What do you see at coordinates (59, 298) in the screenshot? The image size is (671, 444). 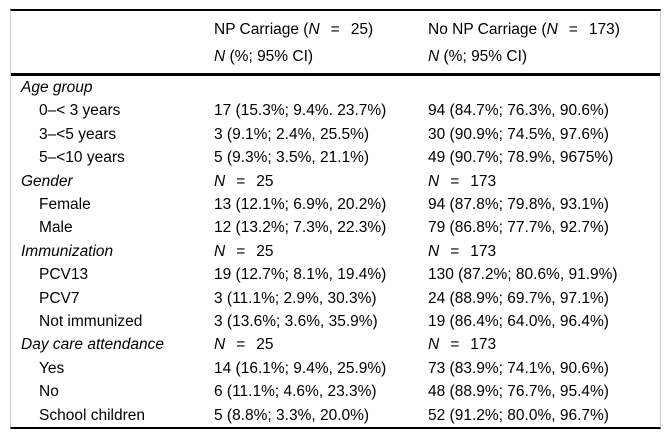 I see `row-label: PCV7` at bounding box center [59, 298].